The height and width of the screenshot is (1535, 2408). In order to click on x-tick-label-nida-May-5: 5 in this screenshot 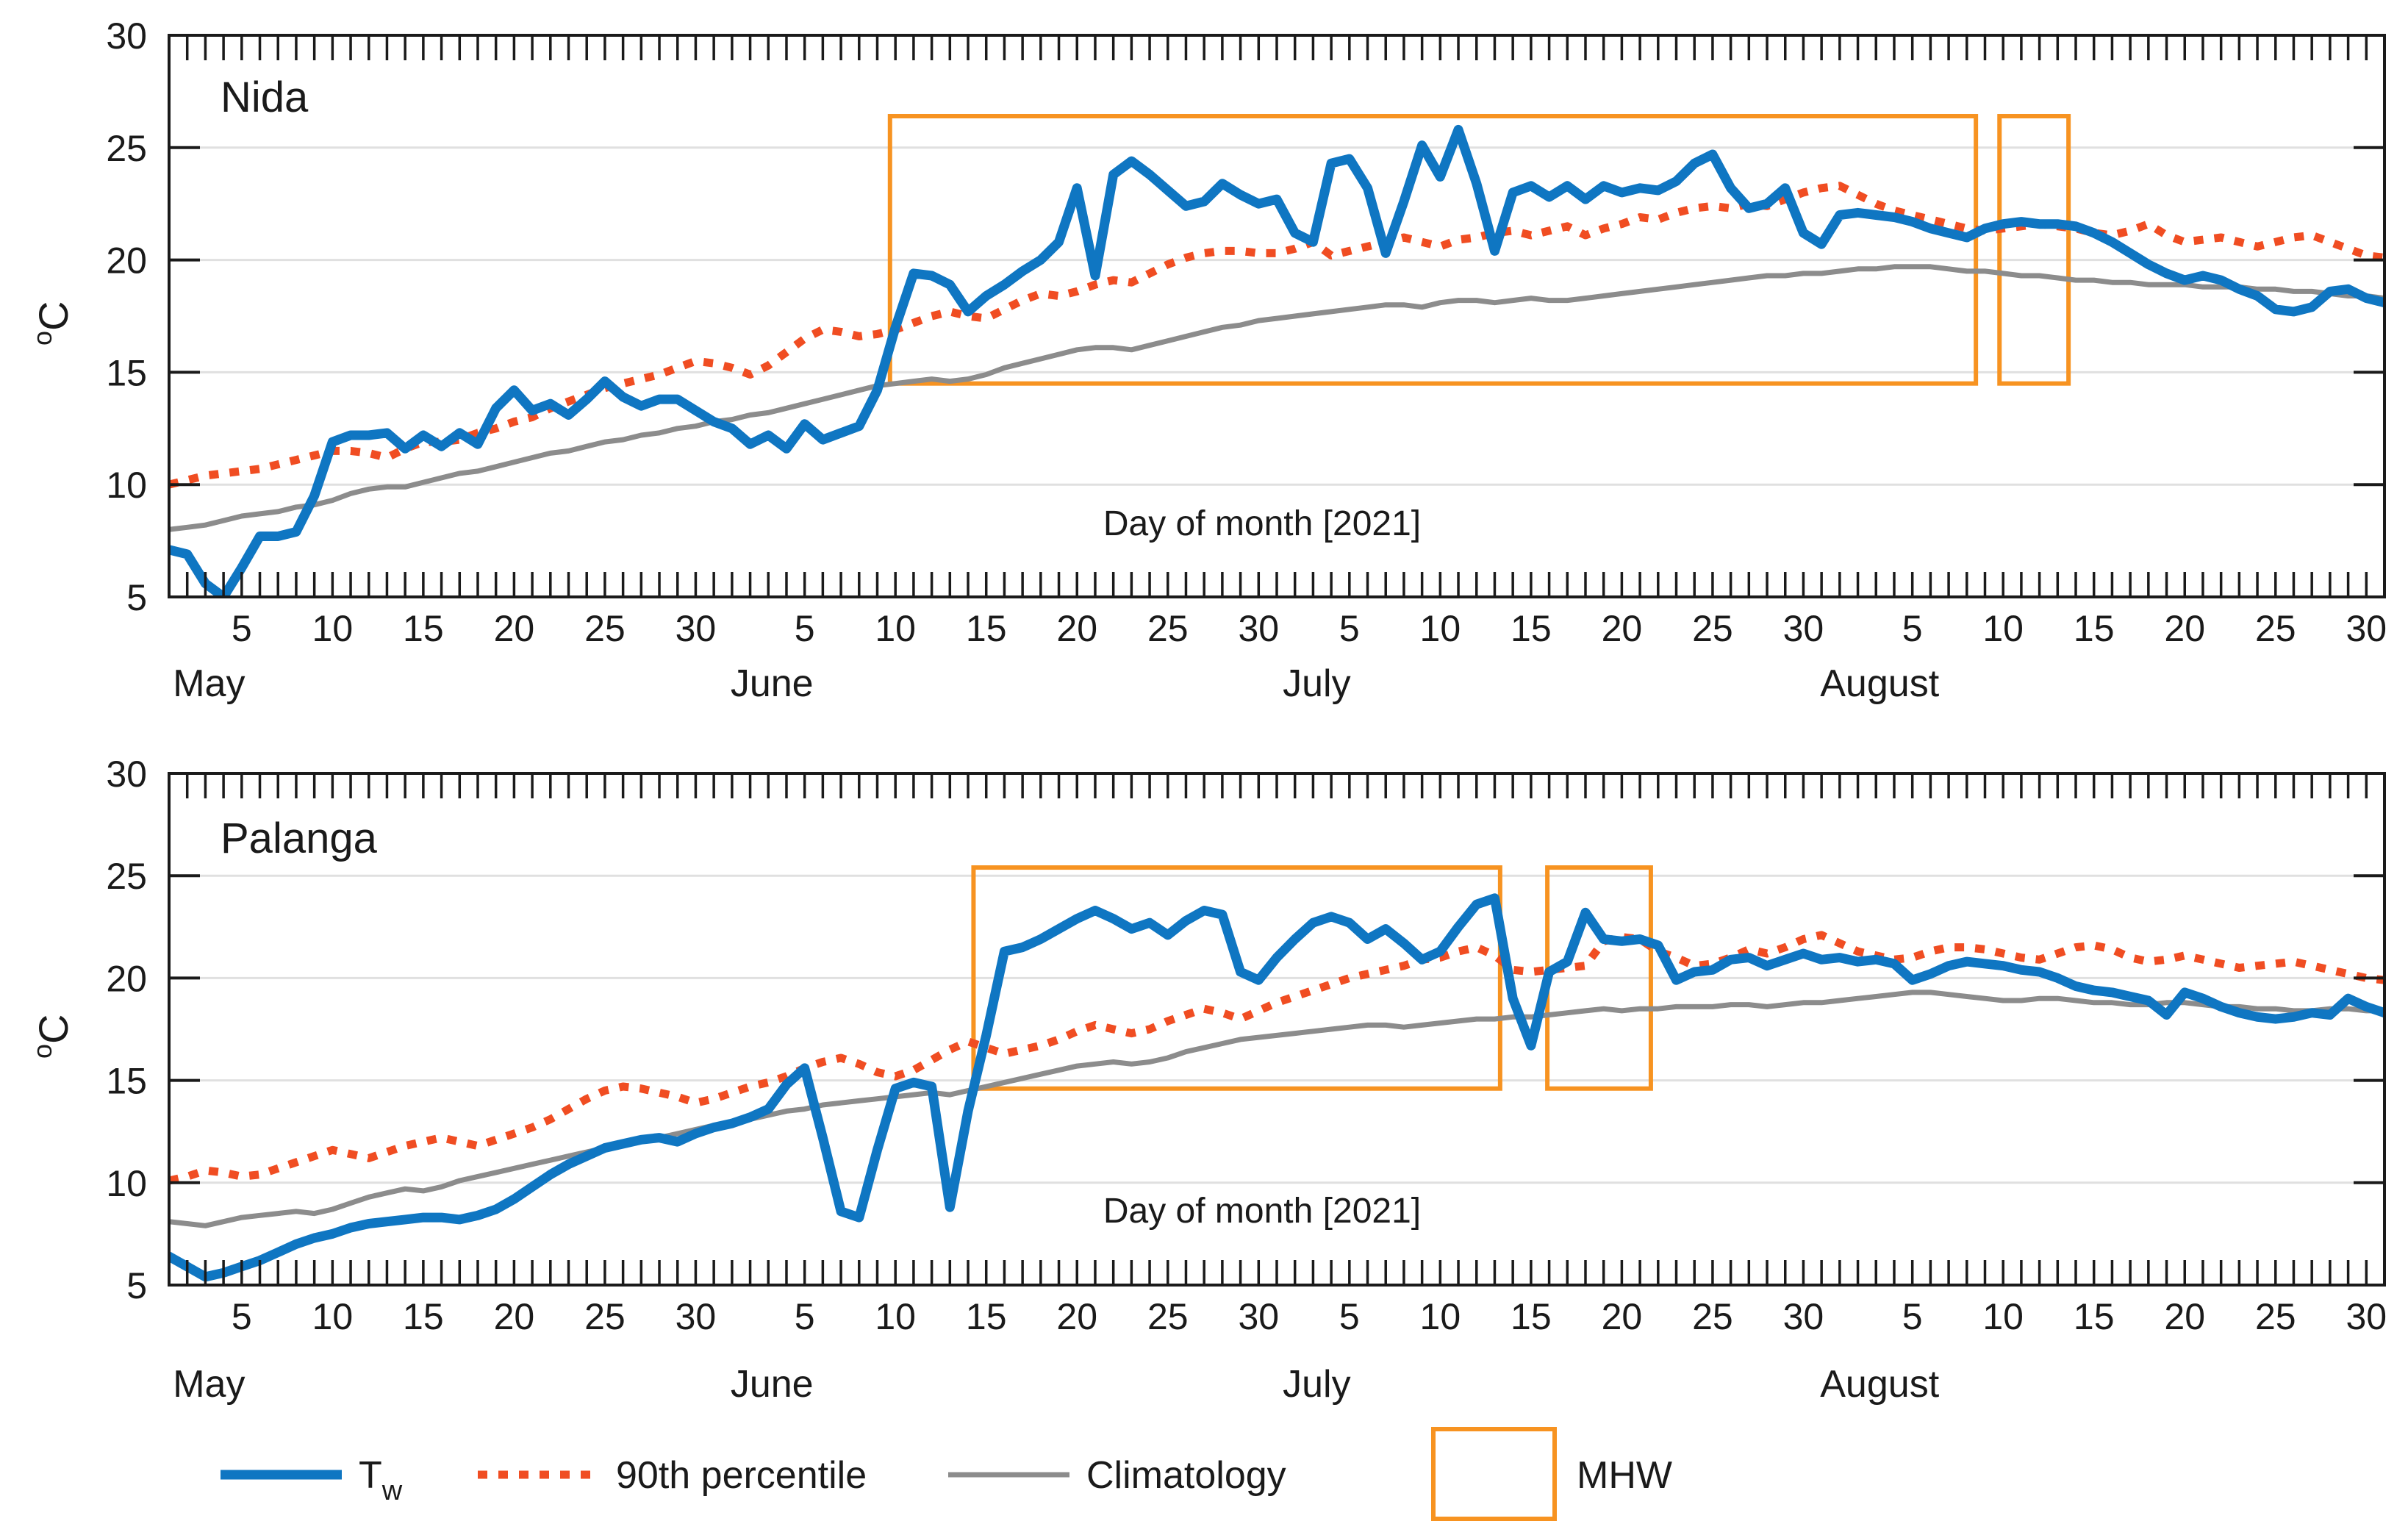, I will do `click(242, 629)`.